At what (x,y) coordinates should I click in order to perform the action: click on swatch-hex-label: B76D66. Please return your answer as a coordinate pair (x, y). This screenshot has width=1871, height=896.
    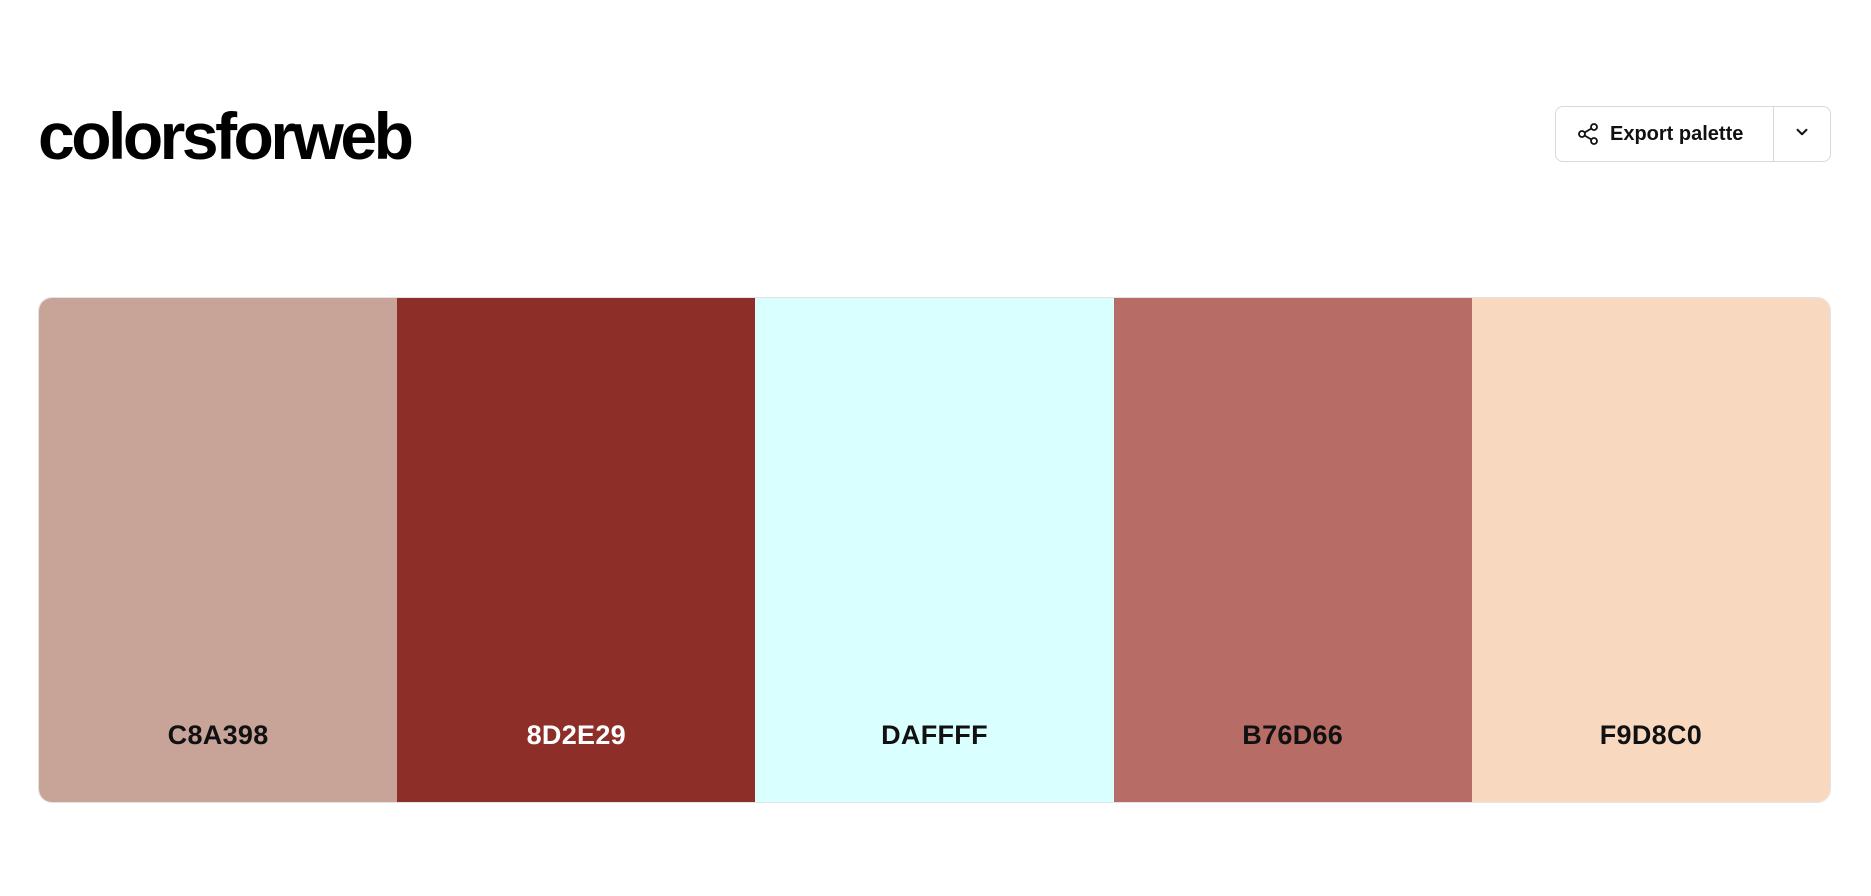
    Looking at the image, I should click on (1293, 735).